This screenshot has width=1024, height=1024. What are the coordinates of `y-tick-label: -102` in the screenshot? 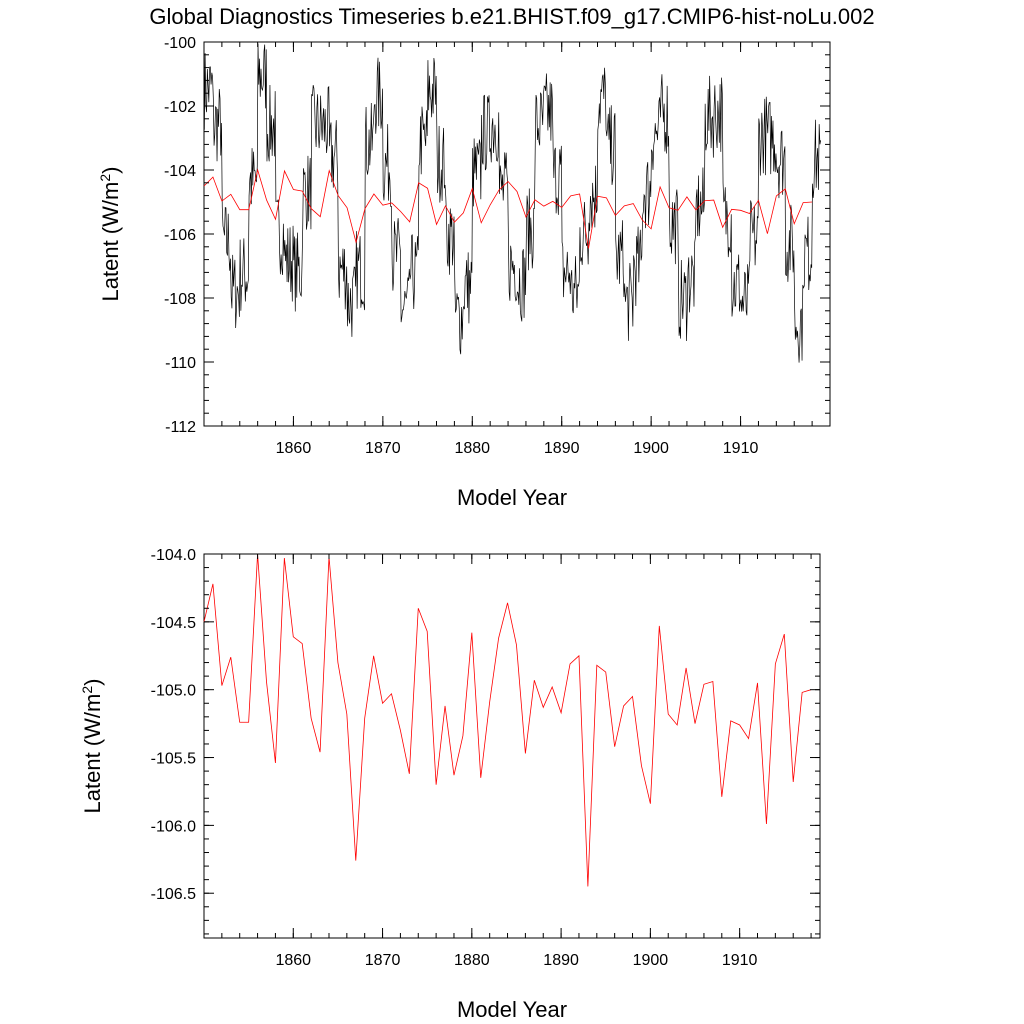 It's located at (180, 107).